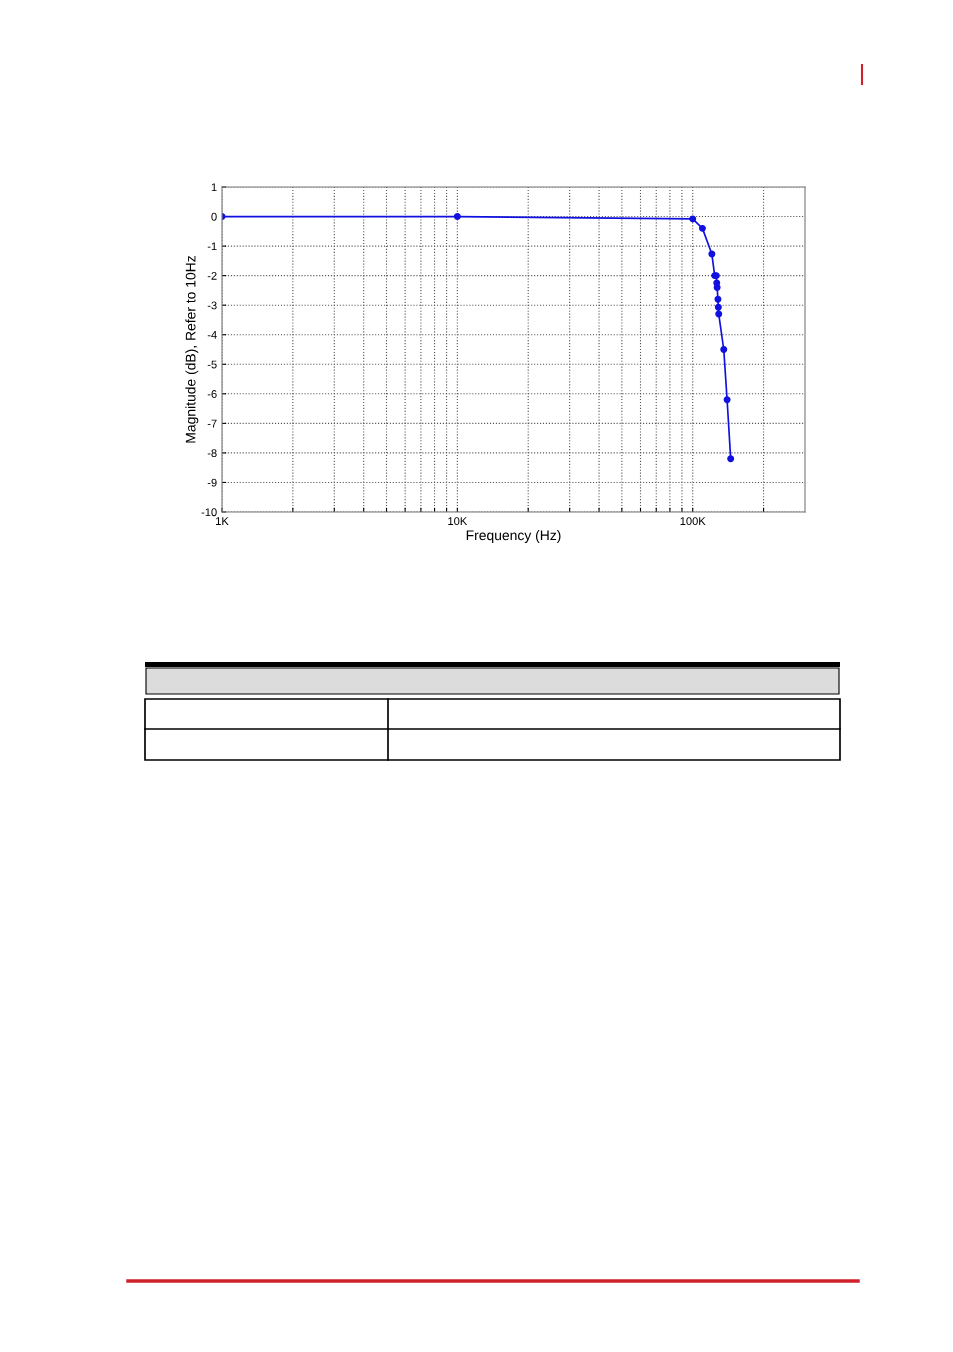 The height and width of the screenshot is (1352, 953). I want to click on y-tick-label: 0, so click(214, 216).